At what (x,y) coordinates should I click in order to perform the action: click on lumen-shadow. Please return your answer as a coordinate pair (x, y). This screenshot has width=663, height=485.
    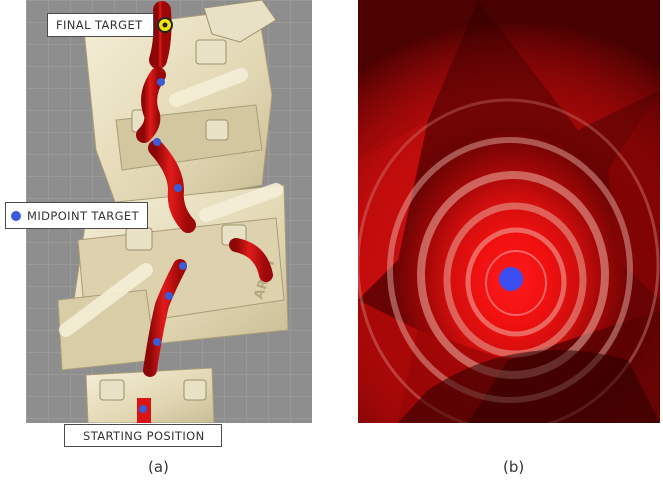
    Looking at the image, I should click on (529, 386).